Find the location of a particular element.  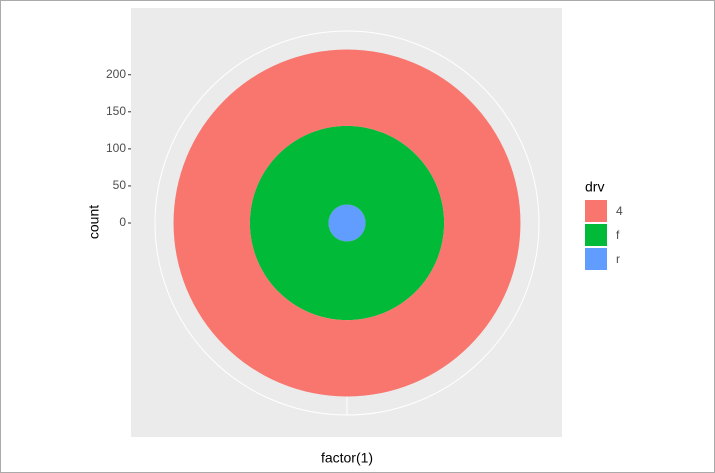

legend-label: 4 is located at coordinates (619, 211).